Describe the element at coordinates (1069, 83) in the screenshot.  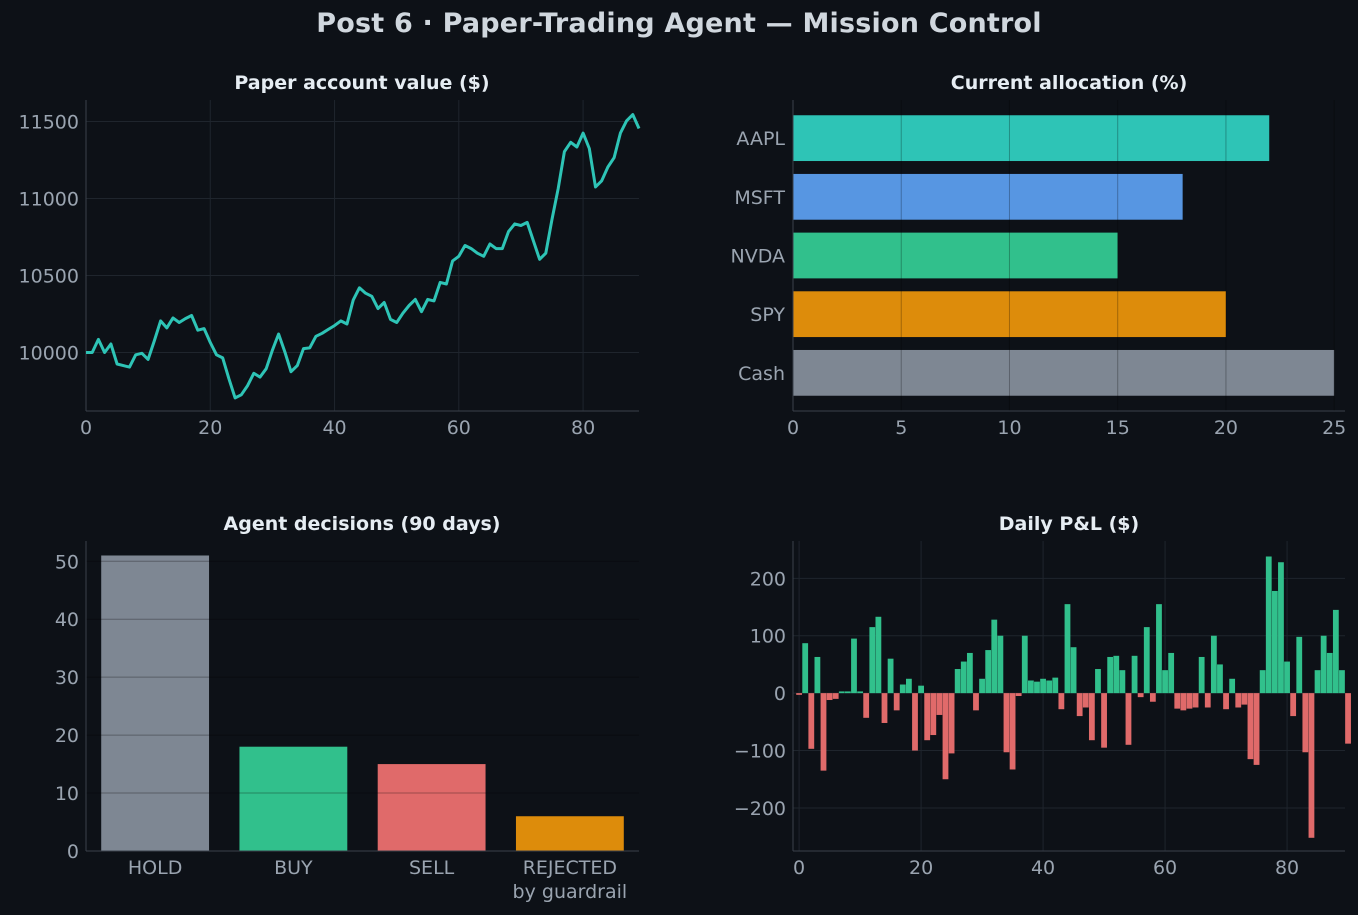
I see `allocation-title: Current allocation (%)` at that location.